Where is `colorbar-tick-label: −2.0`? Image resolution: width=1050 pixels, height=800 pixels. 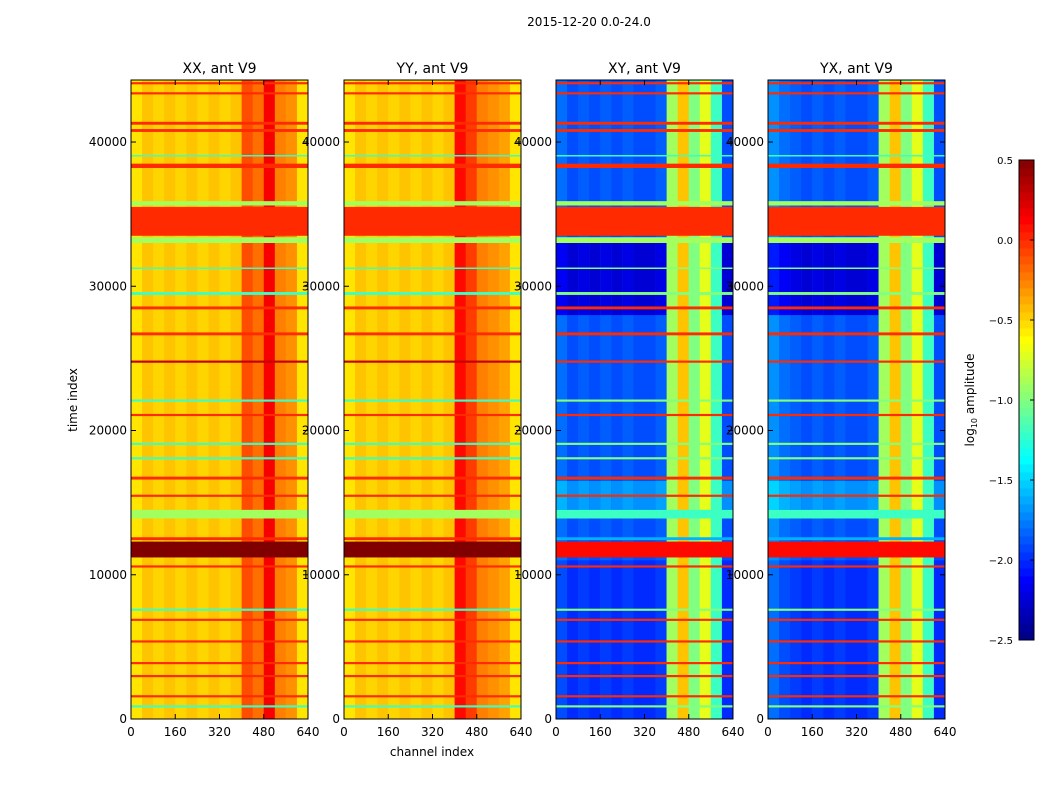
colorbar-tick-label: −2.0 is located at coordinates (1001, 561).